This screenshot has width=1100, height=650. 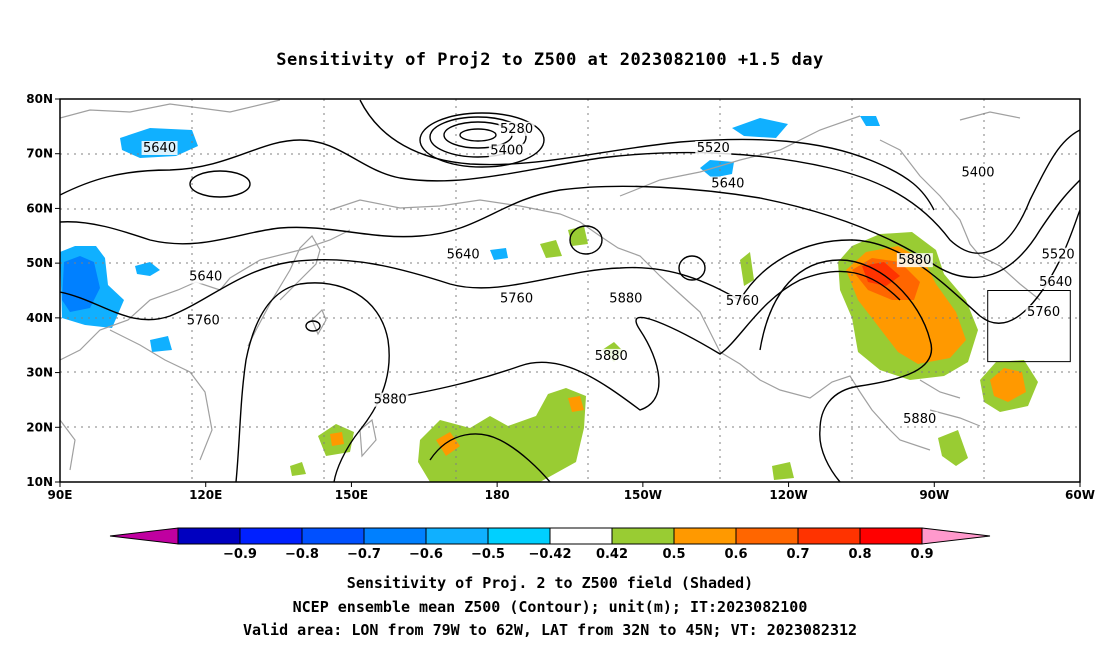 I want to click on colorbar-label: −0.9, so click(x=240, y=554).